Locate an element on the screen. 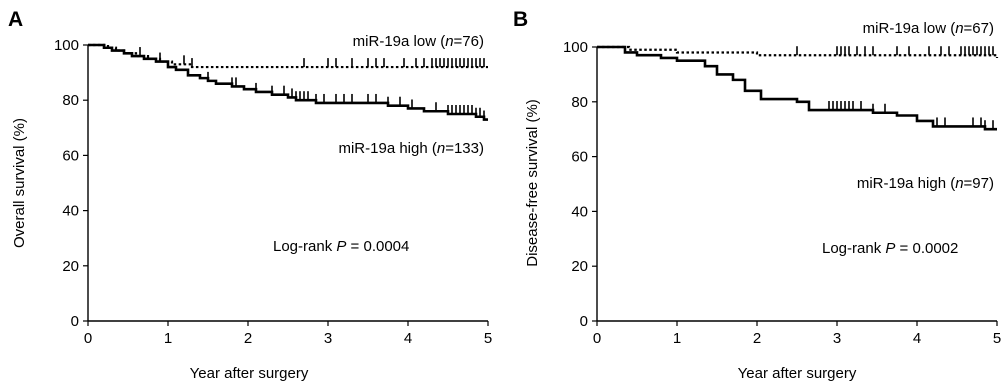  panel-a-y-tick-label: 40 is located at coordinates (70, 211).